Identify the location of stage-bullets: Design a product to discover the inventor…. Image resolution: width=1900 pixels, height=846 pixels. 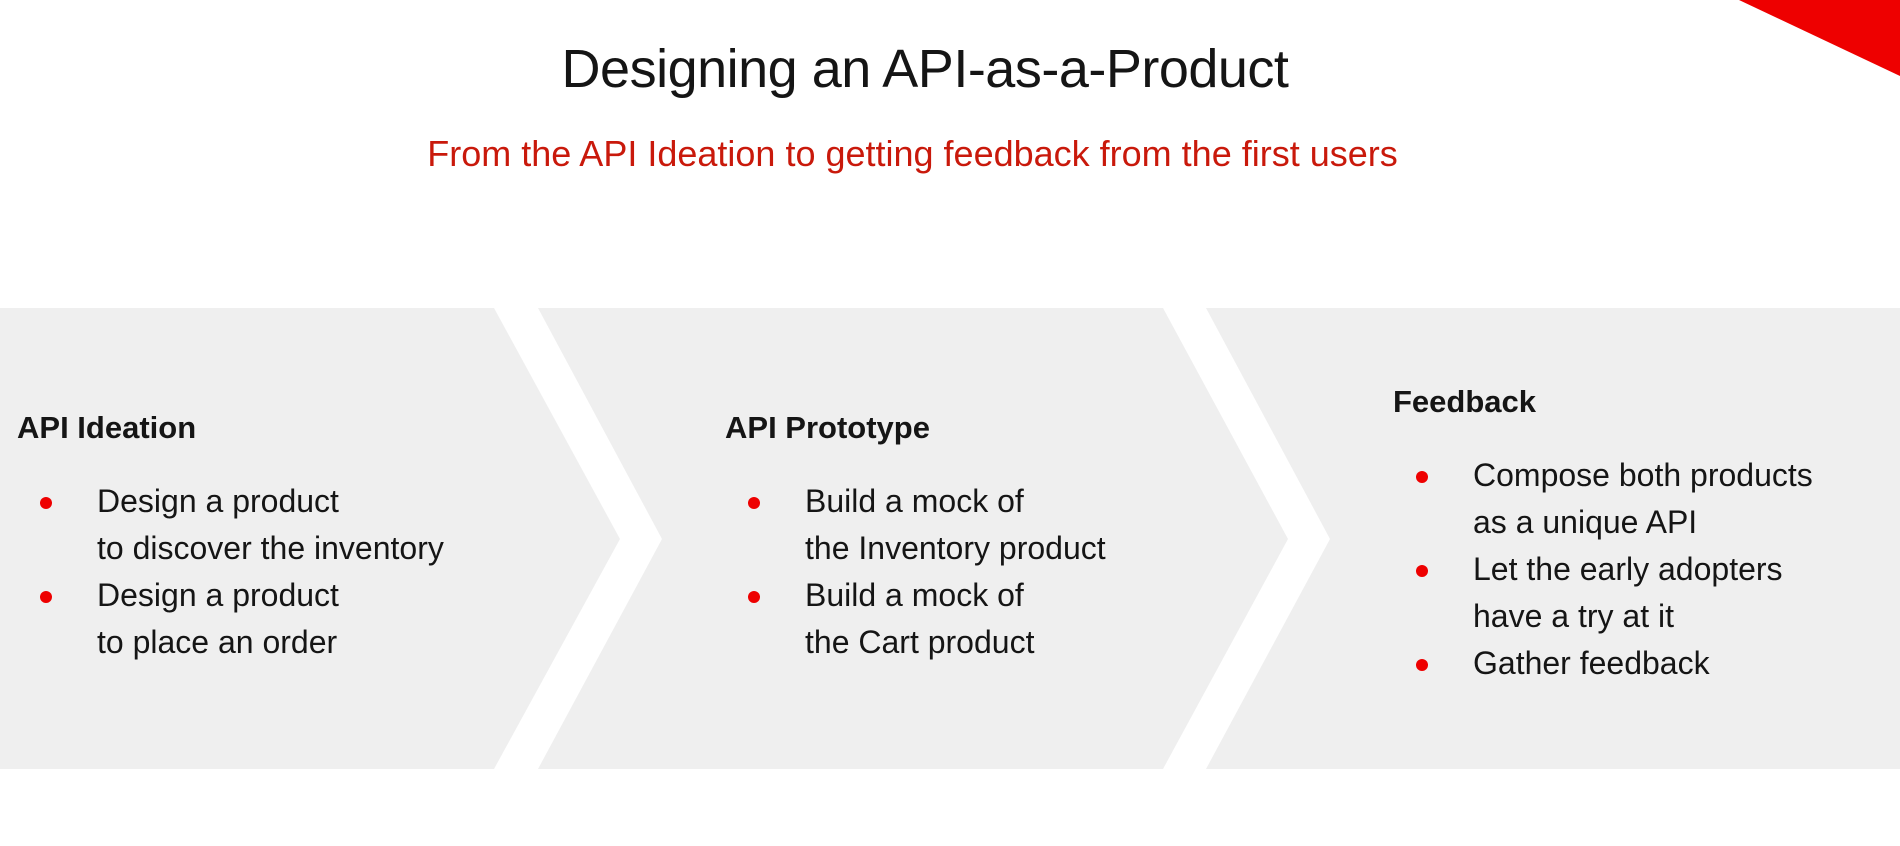
(230, 572).